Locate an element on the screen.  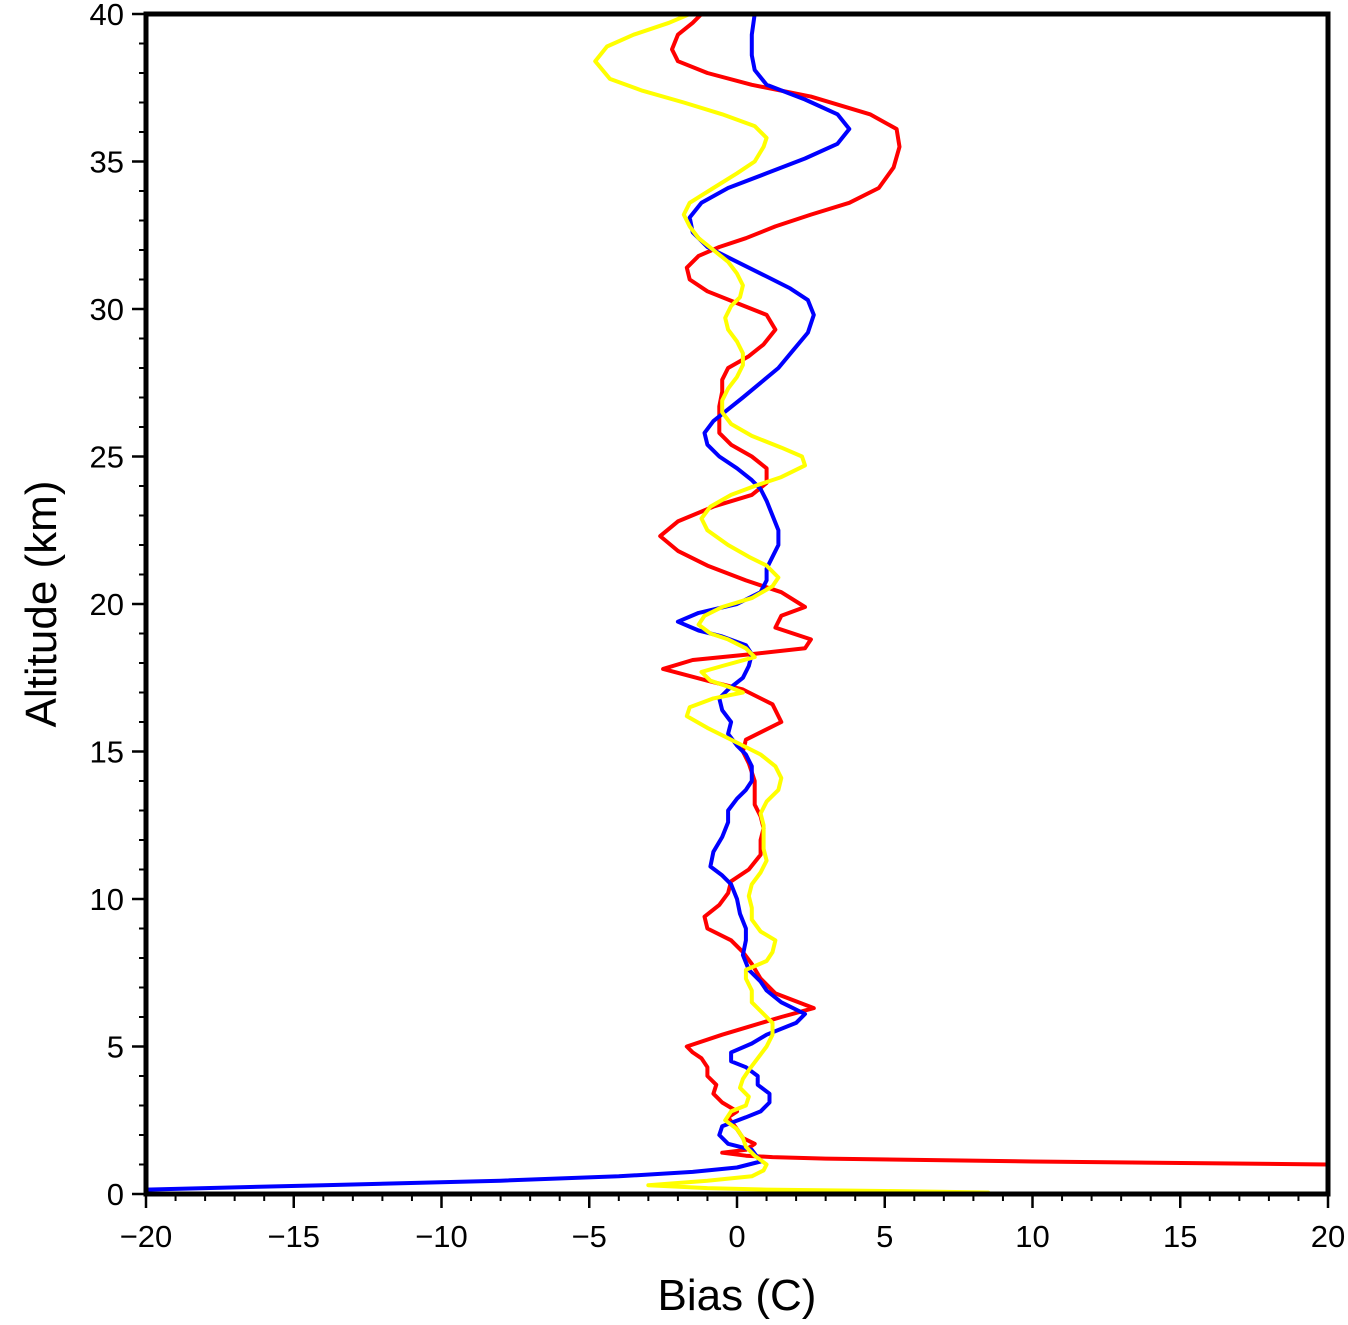
y-tick-label: 20 is located at coordinates (107, 604).